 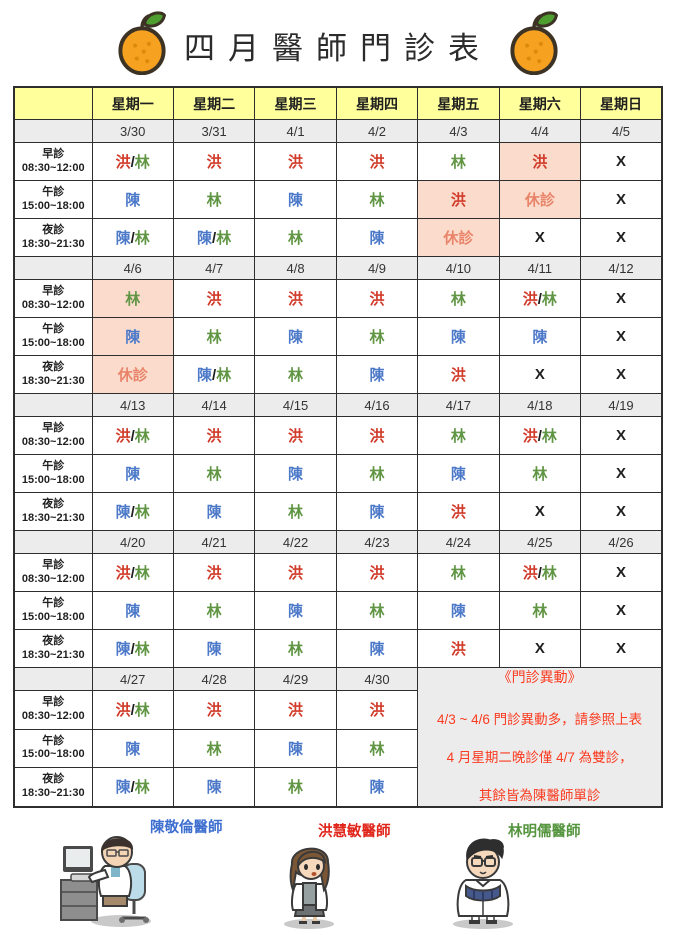 What do you see at coordinates (295, 542) in the screenshot?
I see `date-cell: 4/22` at bounding box center [295, 542].